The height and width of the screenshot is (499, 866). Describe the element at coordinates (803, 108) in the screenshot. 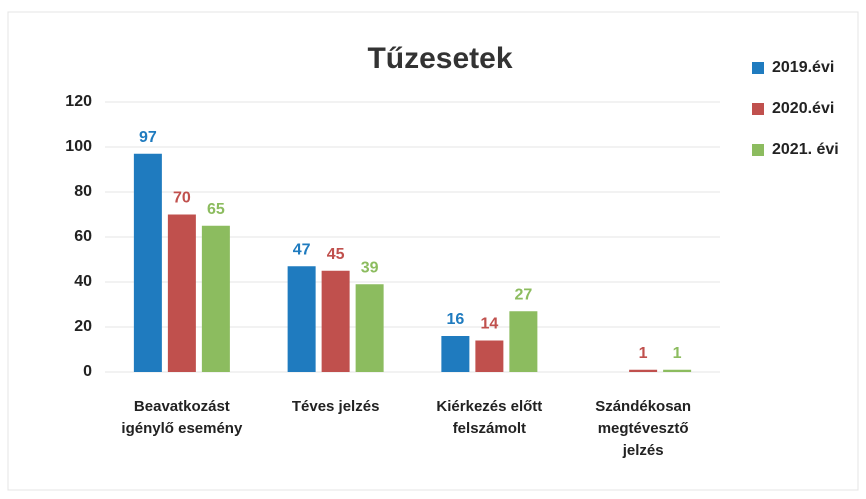

I see `legend-label: 2020.évi` at that location.